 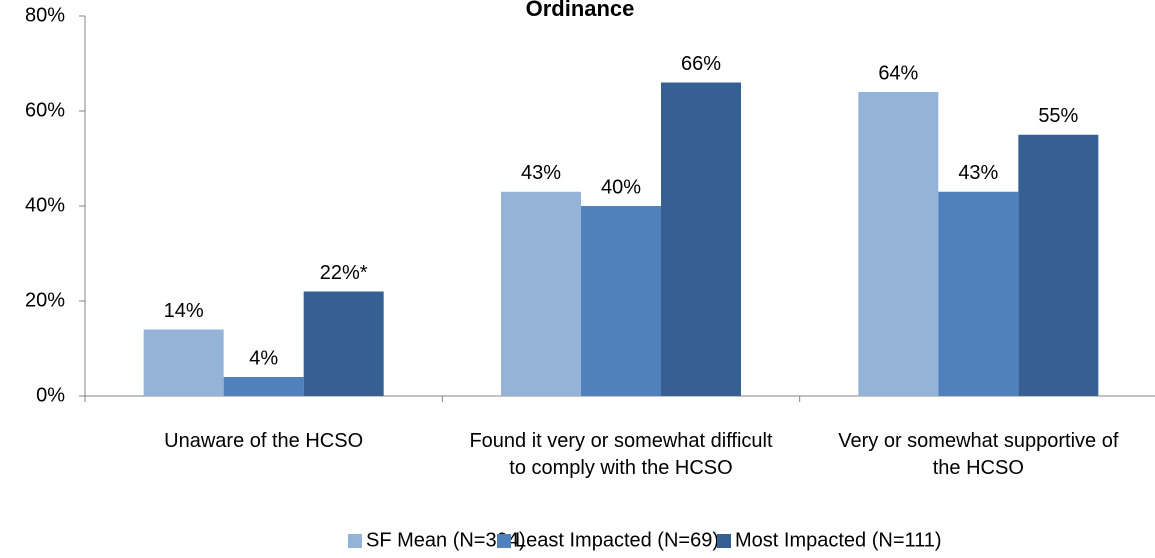 What do you see at coordinates (45, 15) in the screenshot?
I see `y-tick-label: 80%` at bounding box center [45, 15].